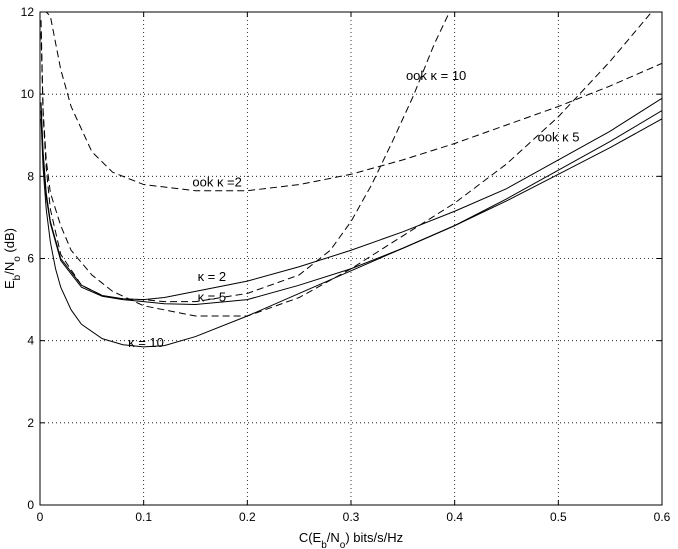  What do you see at coordinates (30, 341) in the screenshot?
I see `y-tick-label: 4` at bounding box center [30, 341].